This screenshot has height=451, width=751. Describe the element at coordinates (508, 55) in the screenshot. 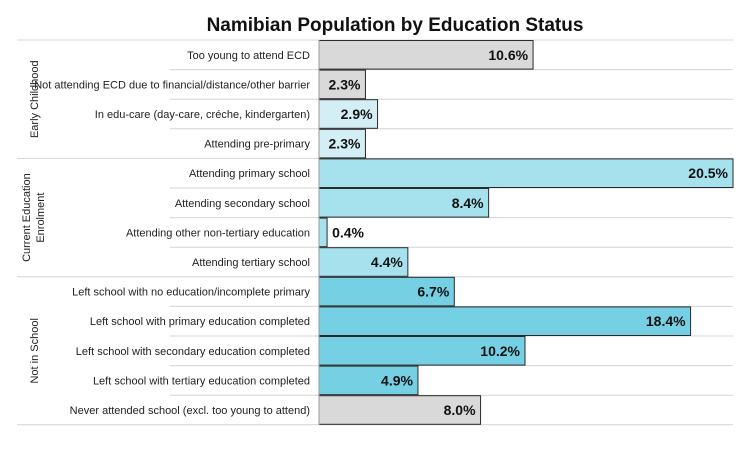

I see `value-label: 10.6%` at that location.